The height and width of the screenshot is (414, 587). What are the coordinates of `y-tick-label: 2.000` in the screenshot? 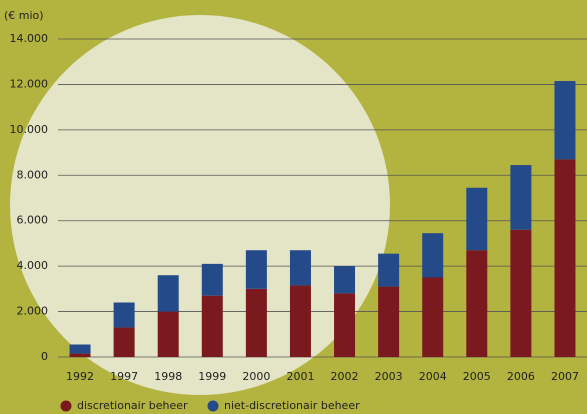 It's located at (33, 311).